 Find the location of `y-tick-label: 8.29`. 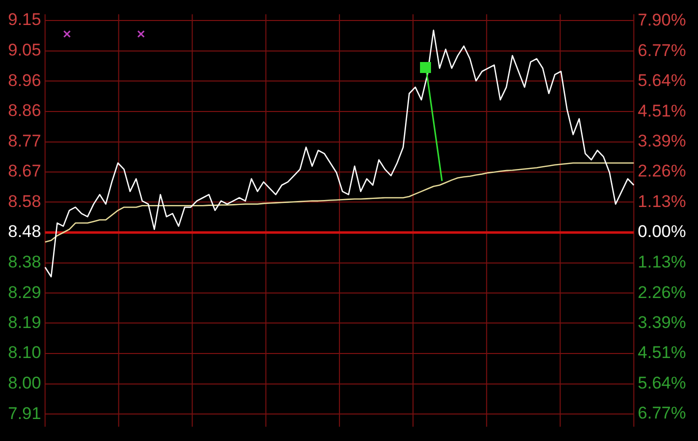

y-tick-label: 8.29 is located at coordinates (25, 292).